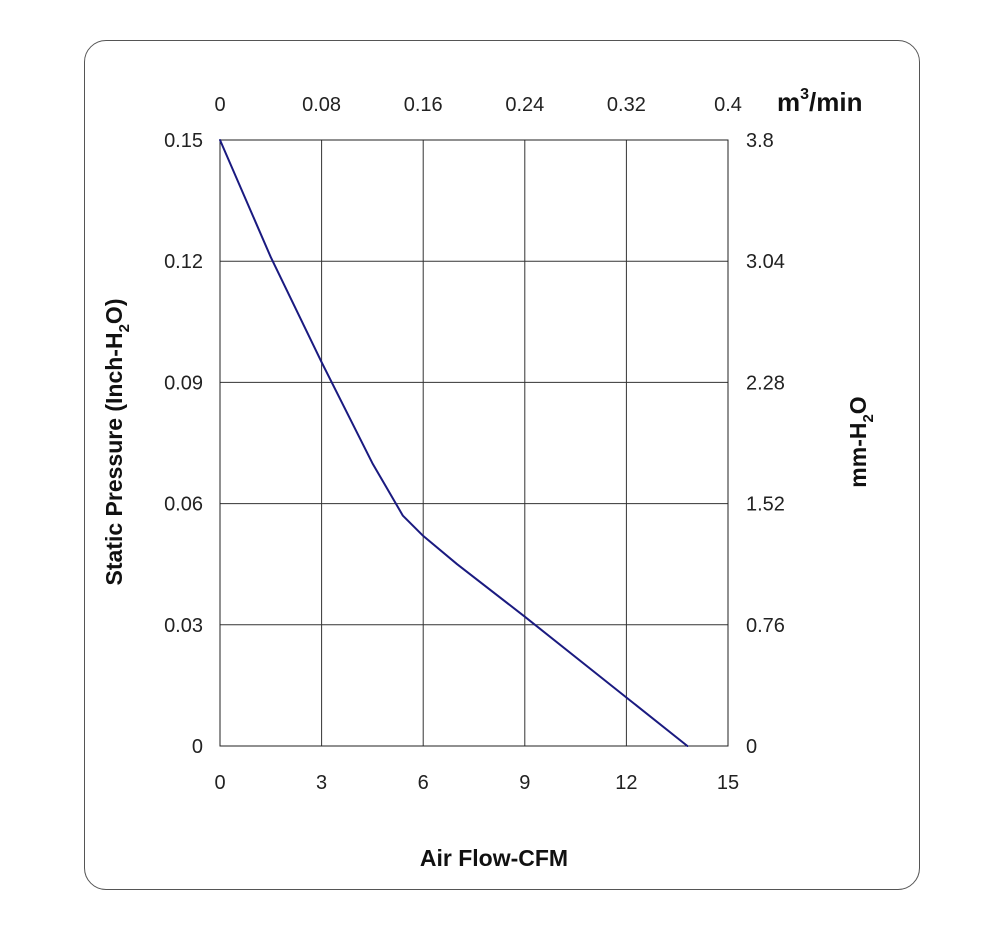 This screenshot has height=928, width=1000. What do you see at coordinates (765, 262) in the screenshot?
I see `y2-tick-label: 3.04` at bounding box center [765, 262].